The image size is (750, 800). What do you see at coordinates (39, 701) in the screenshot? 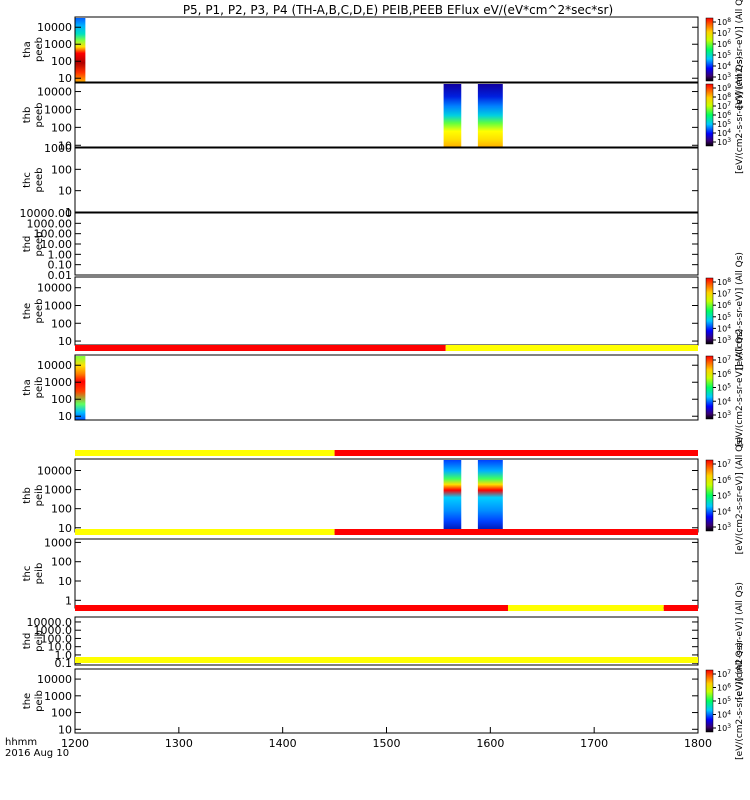
I see `the-peib-label-product: peib` at bounding box center [39, 701].